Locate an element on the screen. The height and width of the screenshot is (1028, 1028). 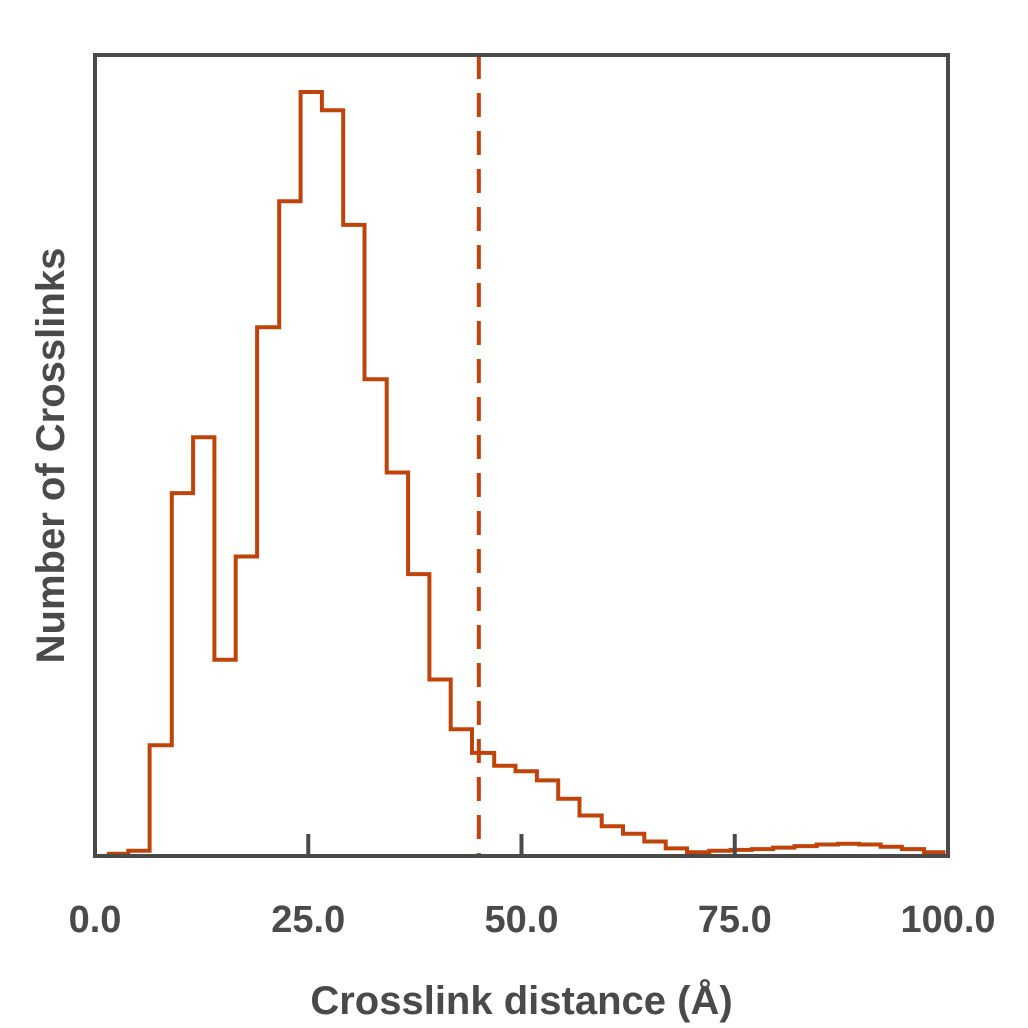
y-axis-label: Number of Crosslinks is located at coordinates (51, 456).